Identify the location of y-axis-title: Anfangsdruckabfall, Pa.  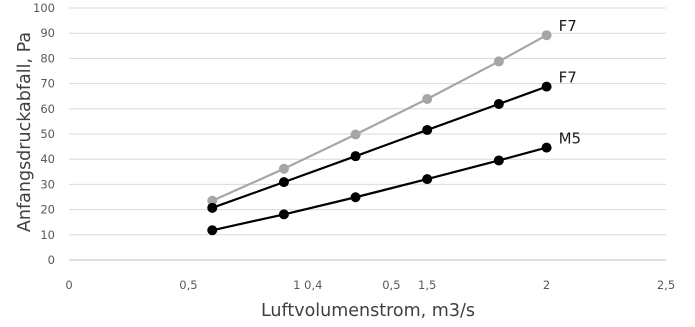
(25, 132).